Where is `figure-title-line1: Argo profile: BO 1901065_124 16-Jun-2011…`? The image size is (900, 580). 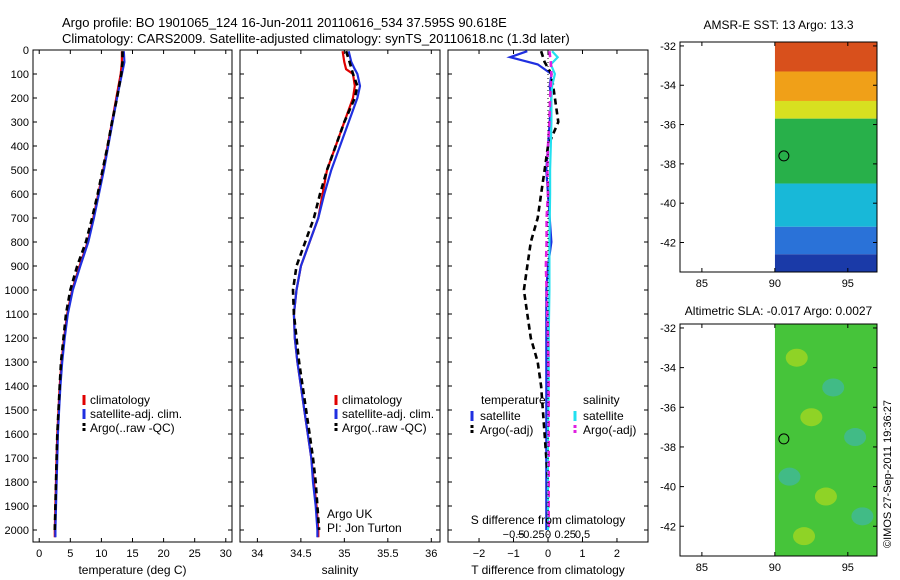 figure-title-line1: Argo profile: BO 1901065_124 16-Jun-2011… is located at coordinates (284, 22).